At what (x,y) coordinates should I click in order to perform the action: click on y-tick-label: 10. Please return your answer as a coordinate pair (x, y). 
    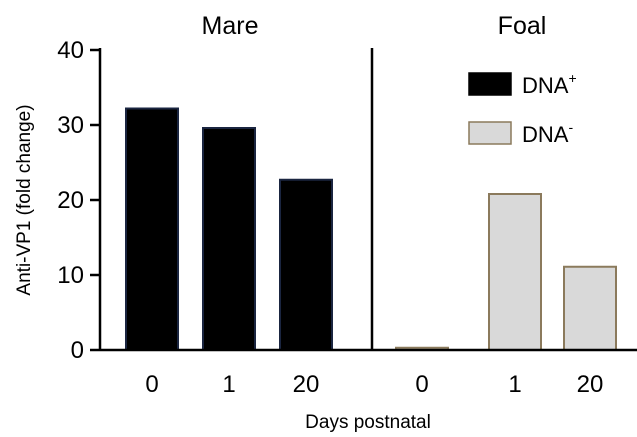
    Looking at the image, I should click on (70, 275).